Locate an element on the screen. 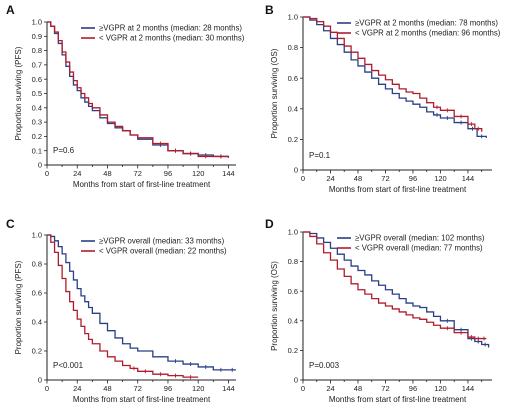 This screenshot has width=520, height=415. legend-entry: ≥VGPR overall (median: 33 months) is located at coordinates (162, 241).